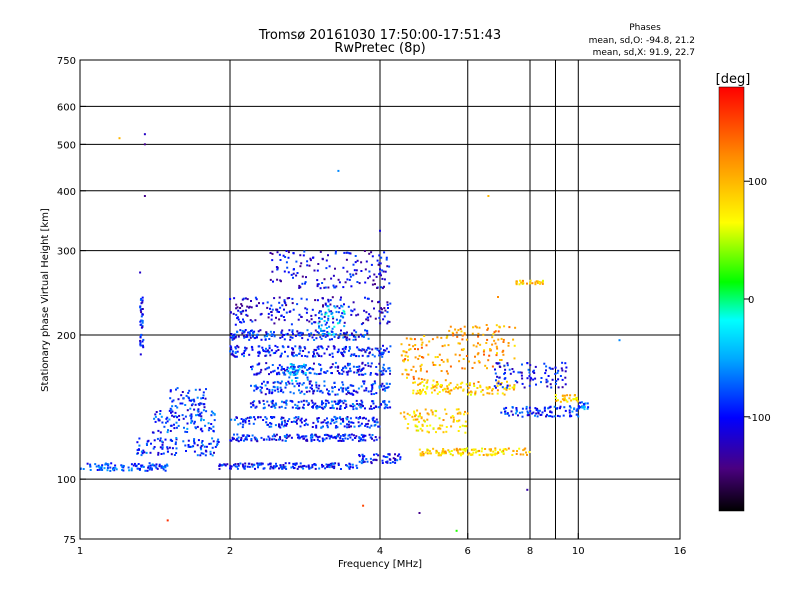 The width and height of the screenshot is (800, 600). Describe the element at coordinates (66, 61) in the screenshot. I see `y-tick-label: 750` at that location.